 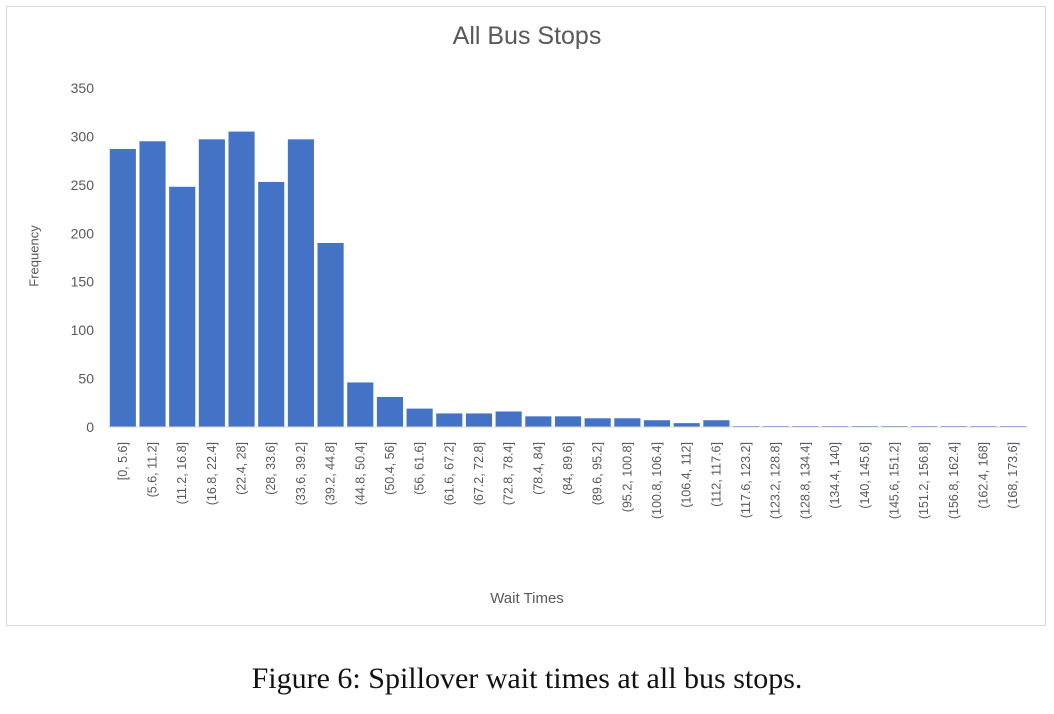 What do you see at coordinates (983, 475) in the screenshot?
I see `x-tick-label: (162.4, 168]` at bounding box center [983, 475].